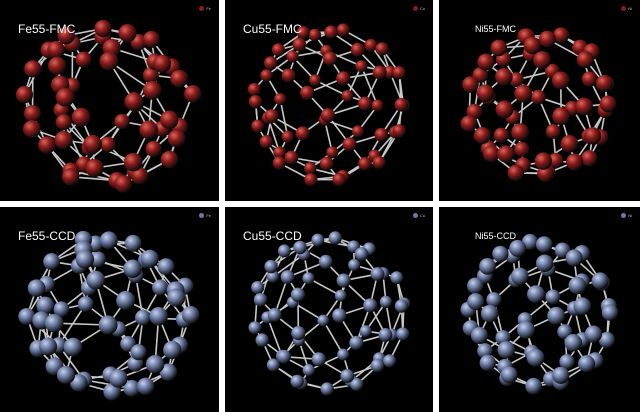  Describe the element at coordinates (418, 215) in the screenshot. I see `element-legend: Cu` at that location.